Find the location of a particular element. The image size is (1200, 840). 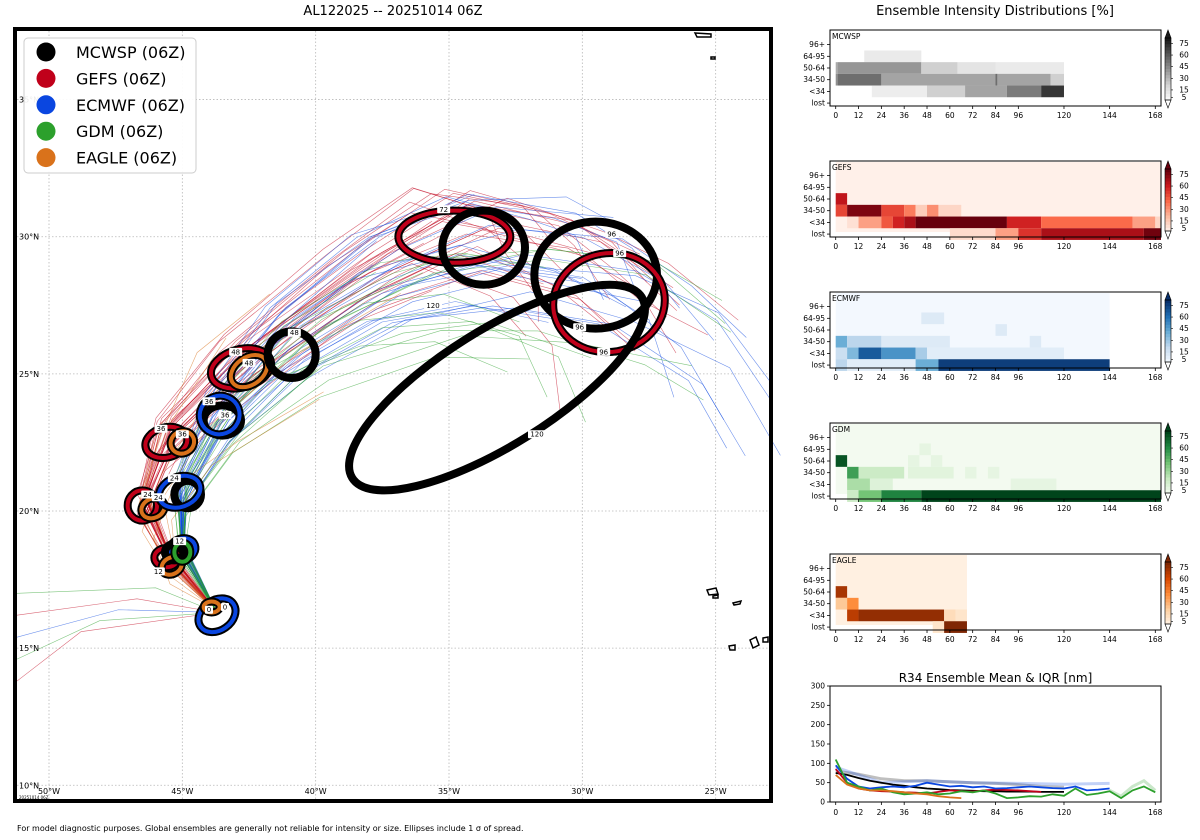

lon-tick-label: 45°W is located at coordinates (182, 791).